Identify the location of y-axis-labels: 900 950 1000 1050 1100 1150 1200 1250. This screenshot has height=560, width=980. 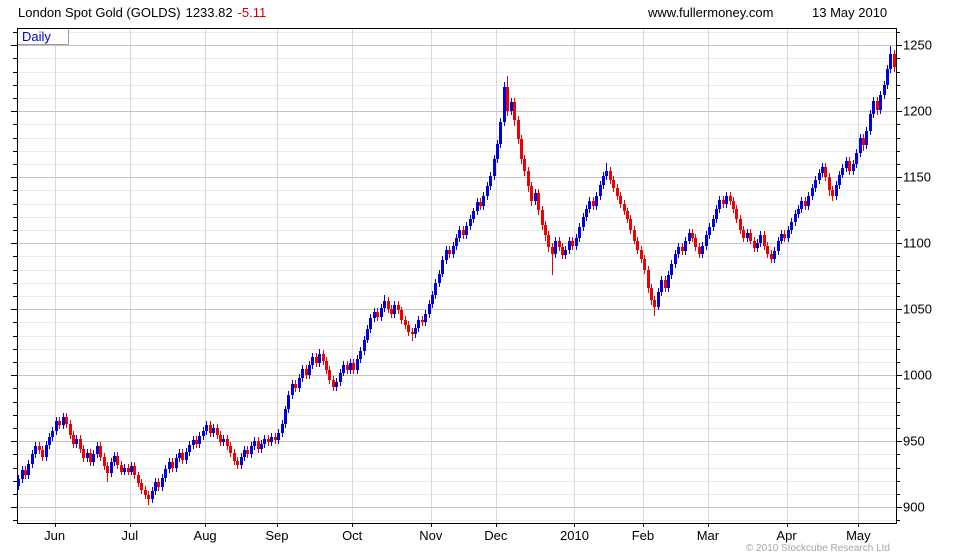
(917, 276).